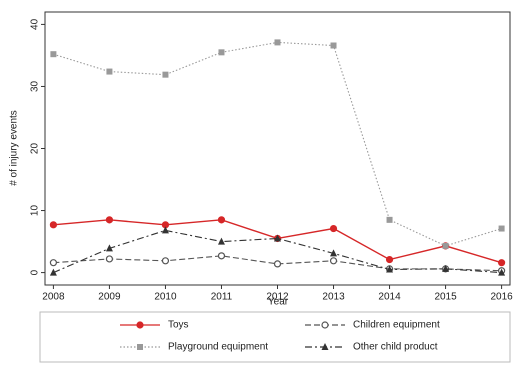  Describe the element at coordinates (35, 272) in the screenshot. I see `y-tick-label: 0` at that location.